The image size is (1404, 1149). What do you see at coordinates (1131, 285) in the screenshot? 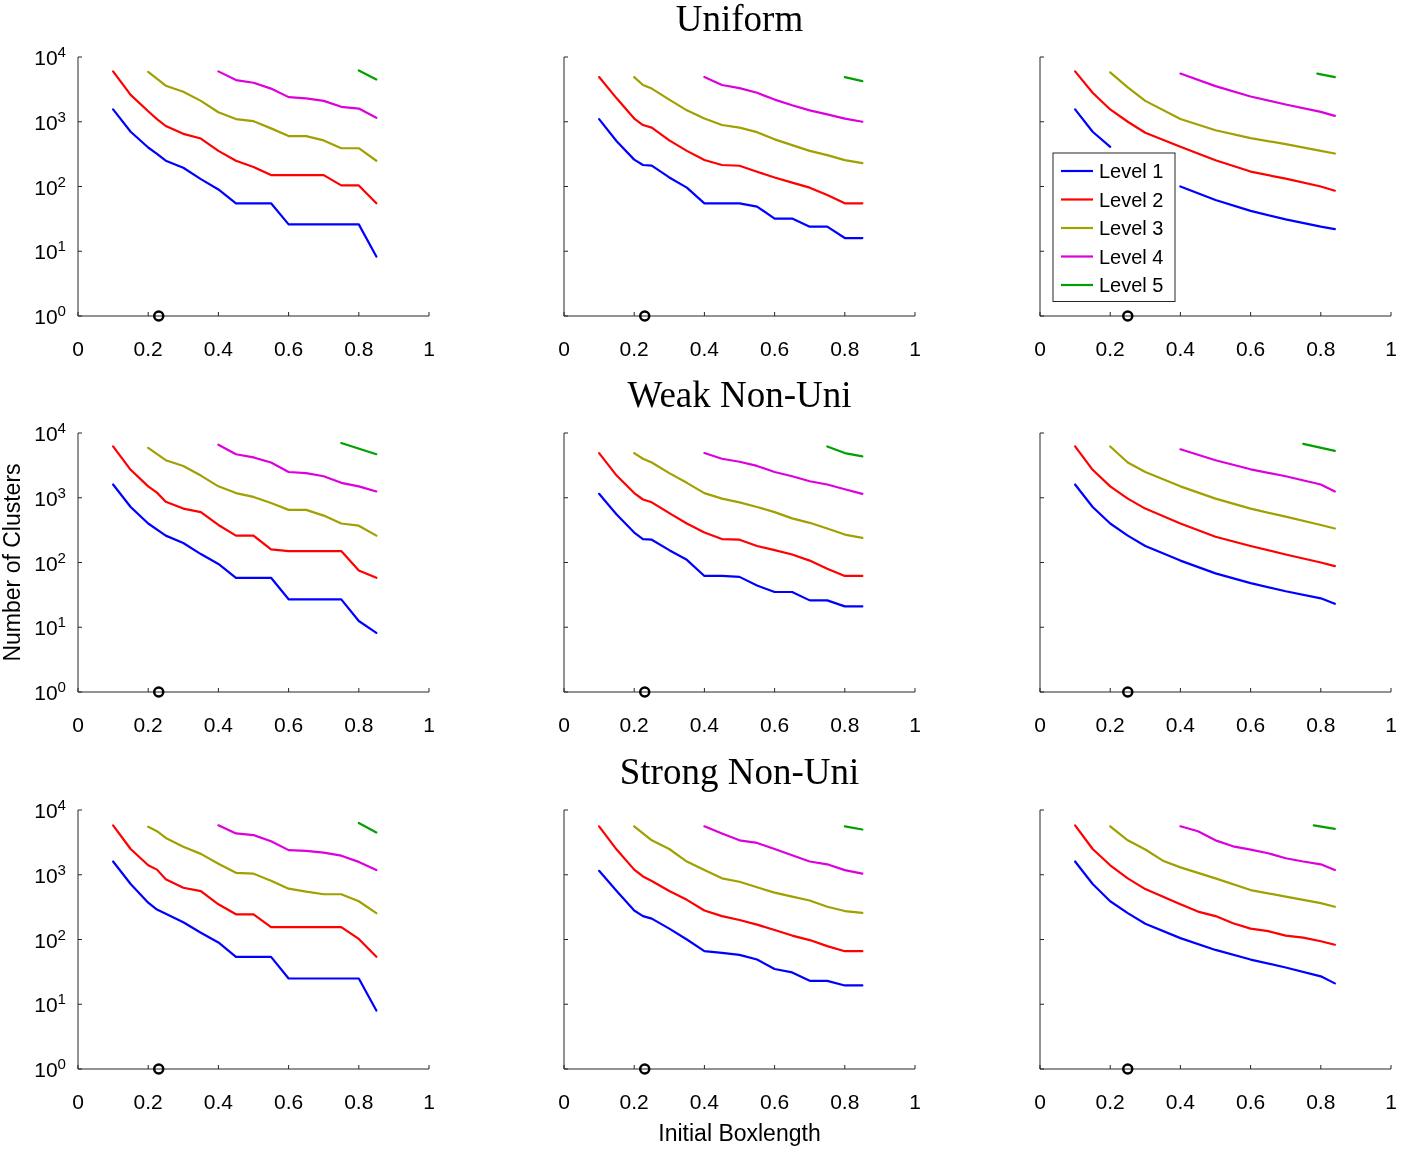
I see `legend-label: Level 5` at bounding box center [1131, 285].